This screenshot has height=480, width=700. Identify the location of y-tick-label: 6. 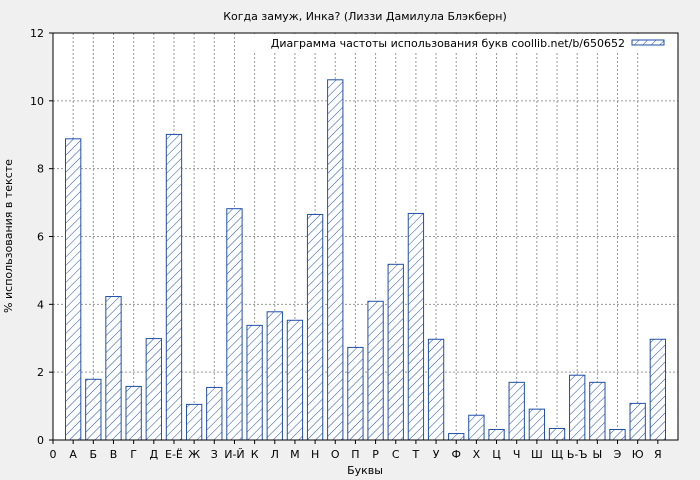
(40, 237).